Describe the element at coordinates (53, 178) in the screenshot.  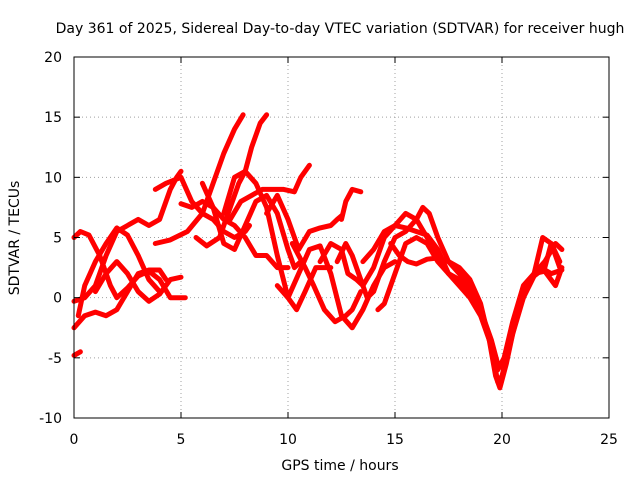
I see `y-tick-label: 10` at that location.